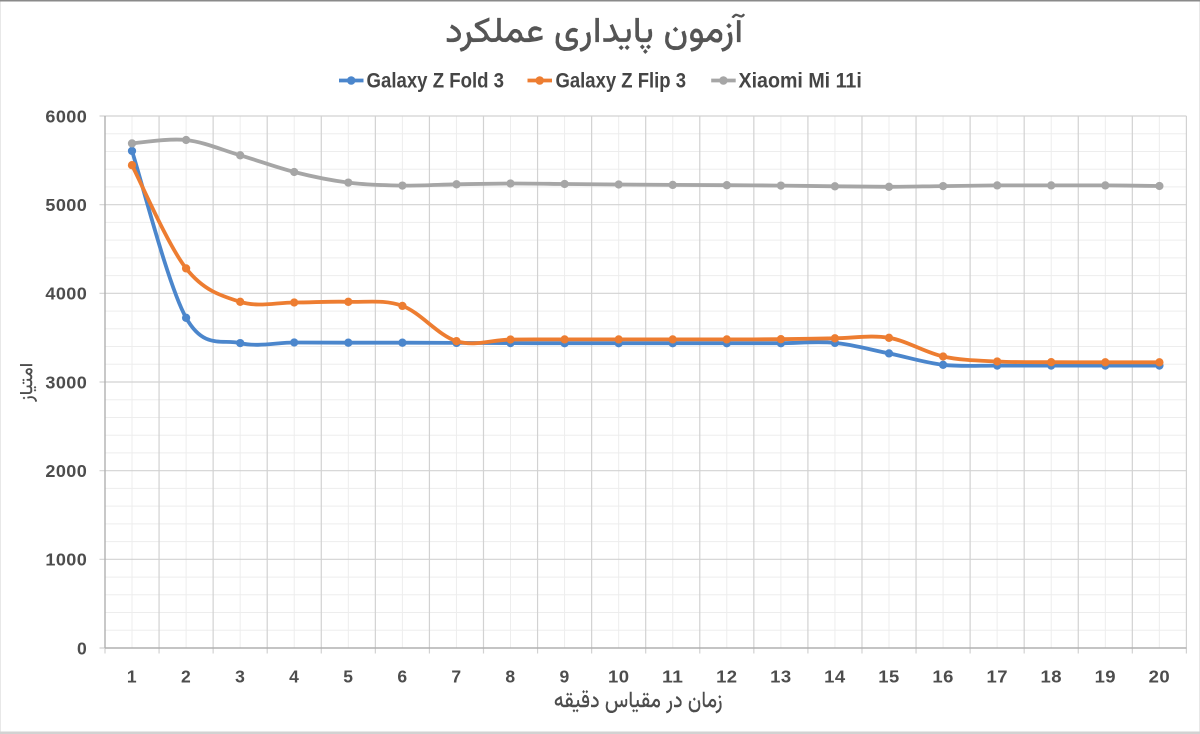  Describe the element at coordinates (780, 677) in the screenshot. I see `svg-text: 13` at that location.